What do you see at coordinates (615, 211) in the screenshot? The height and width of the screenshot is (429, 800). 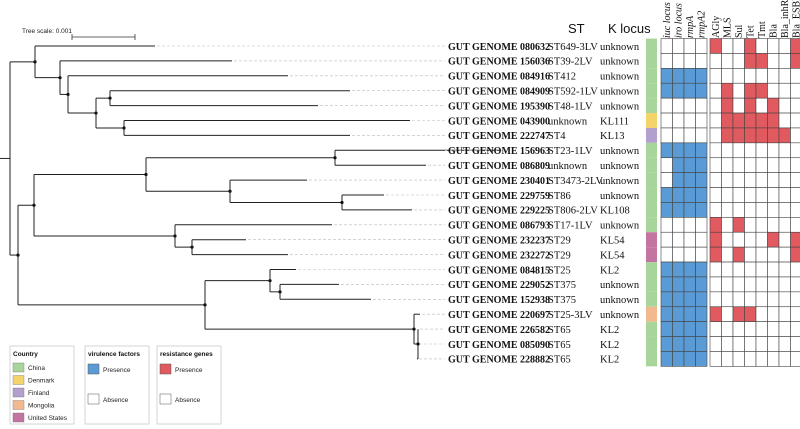 I see `k-locus-value: KL108` at bounding box center [615, 211].